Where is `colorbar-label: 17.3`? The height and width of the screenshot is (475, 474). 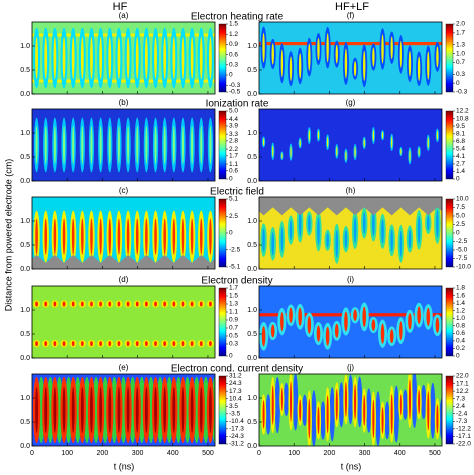 colorbar-label: 17.3 is located at coordinates (235, 391).